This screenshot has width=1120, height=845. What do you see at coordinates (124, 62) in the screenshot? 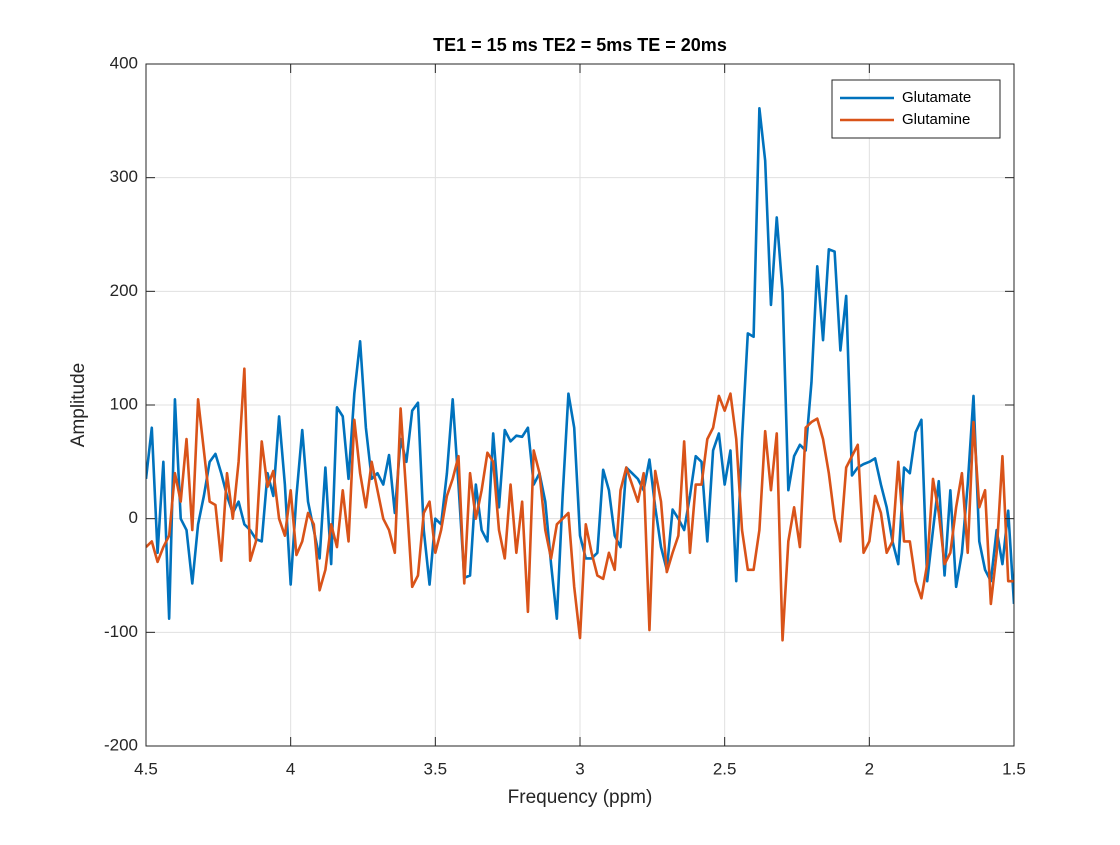
I see `y-tick-label: 400` at bounding box center [124, 62].